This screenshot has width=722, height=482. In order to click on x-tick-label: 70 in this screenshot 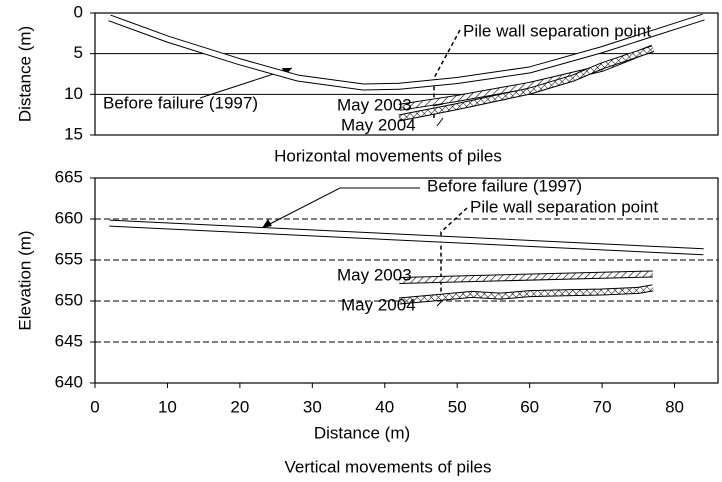, I will do `click(602, 406)`.